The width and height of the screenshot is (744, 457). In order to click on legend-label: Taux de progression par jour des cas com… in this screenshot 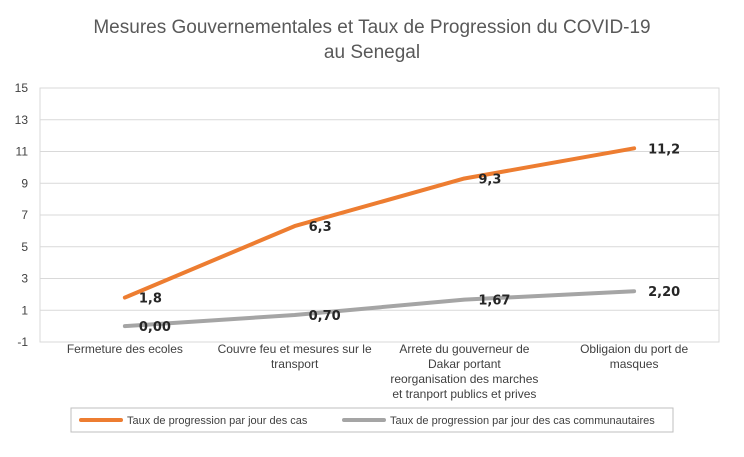, I will do `click(522, 421)`.